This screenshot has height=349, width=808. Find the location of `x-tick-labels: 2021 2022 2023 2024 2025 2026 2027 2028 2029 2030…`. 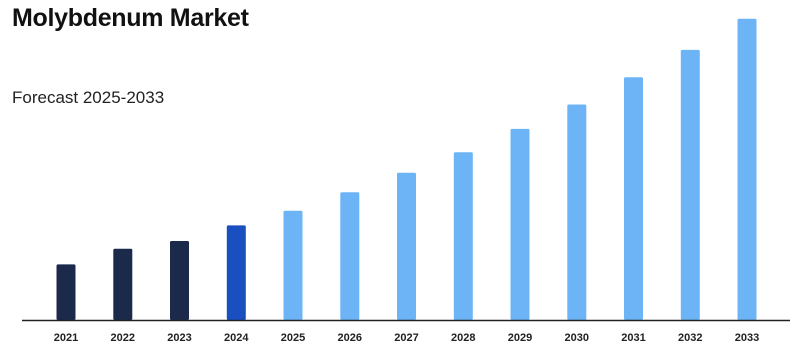

x-tick-labels: 2021 2022 2023 2024 2025 2026 2027 2028 2029 2030… is located at coordinates (406, 338).